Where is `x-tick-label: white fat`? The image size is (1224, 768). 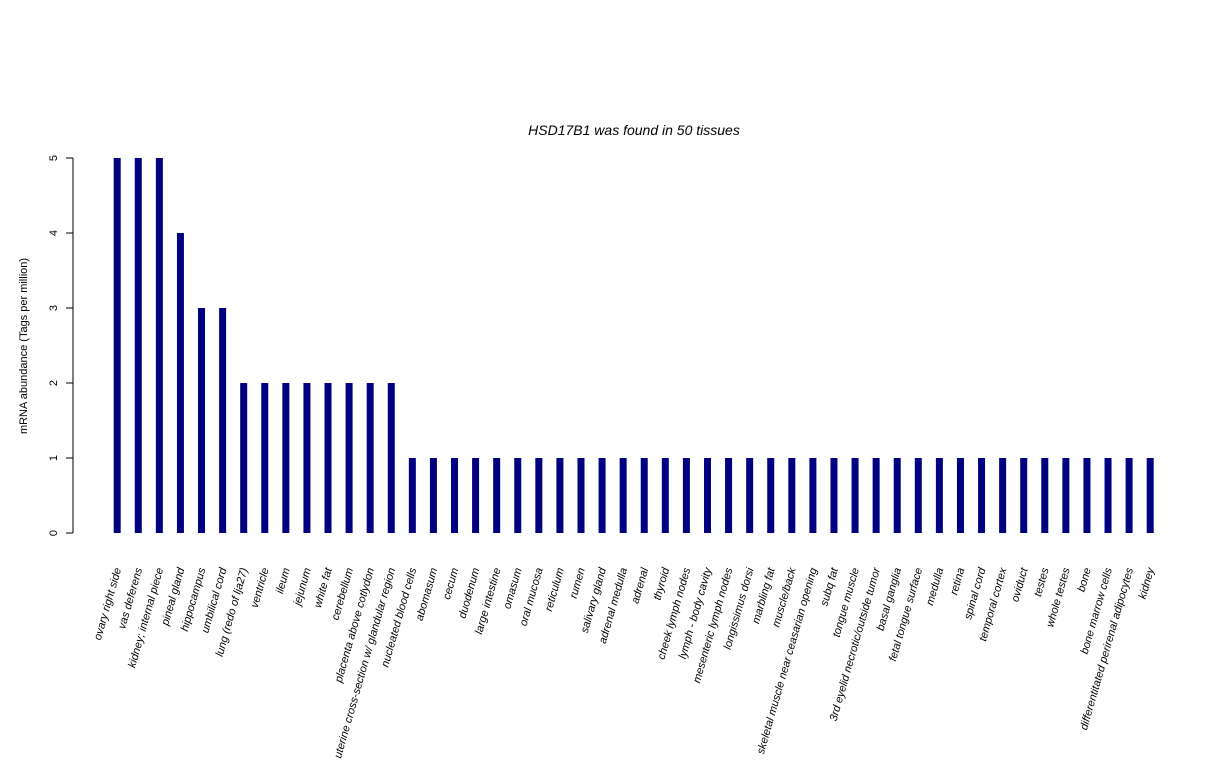 x-tick-label: white fat is located at coordinates (323, 588).